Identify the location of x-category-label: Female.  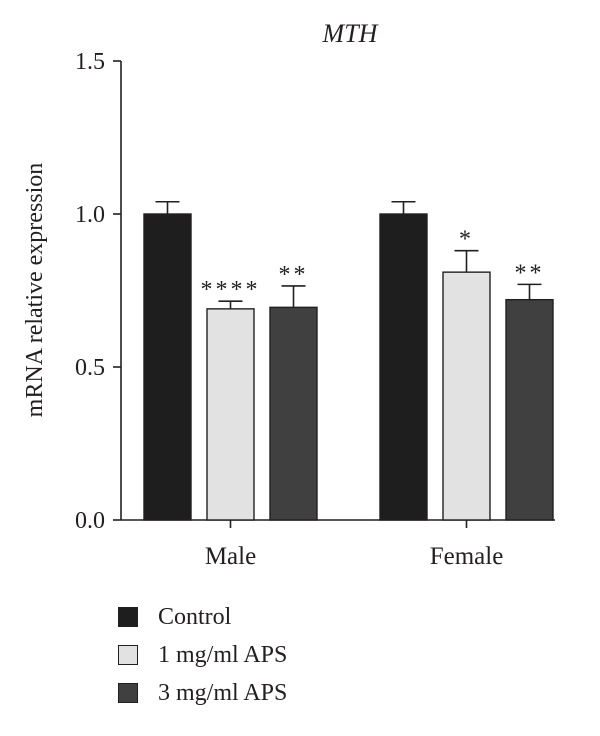
(467, 556).